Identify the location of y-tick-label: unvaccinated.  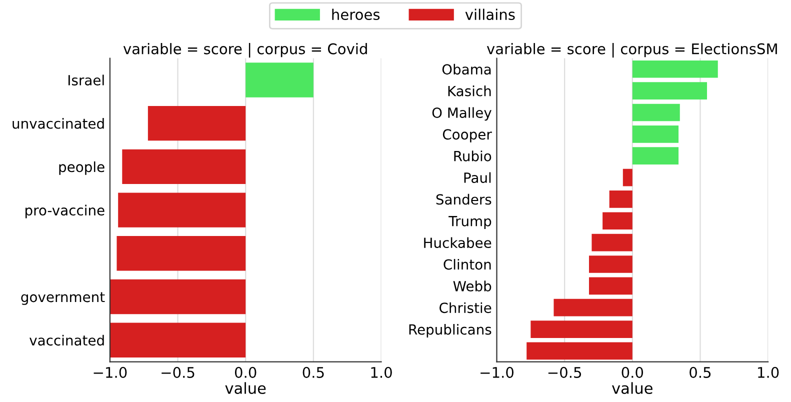
(58, 123).